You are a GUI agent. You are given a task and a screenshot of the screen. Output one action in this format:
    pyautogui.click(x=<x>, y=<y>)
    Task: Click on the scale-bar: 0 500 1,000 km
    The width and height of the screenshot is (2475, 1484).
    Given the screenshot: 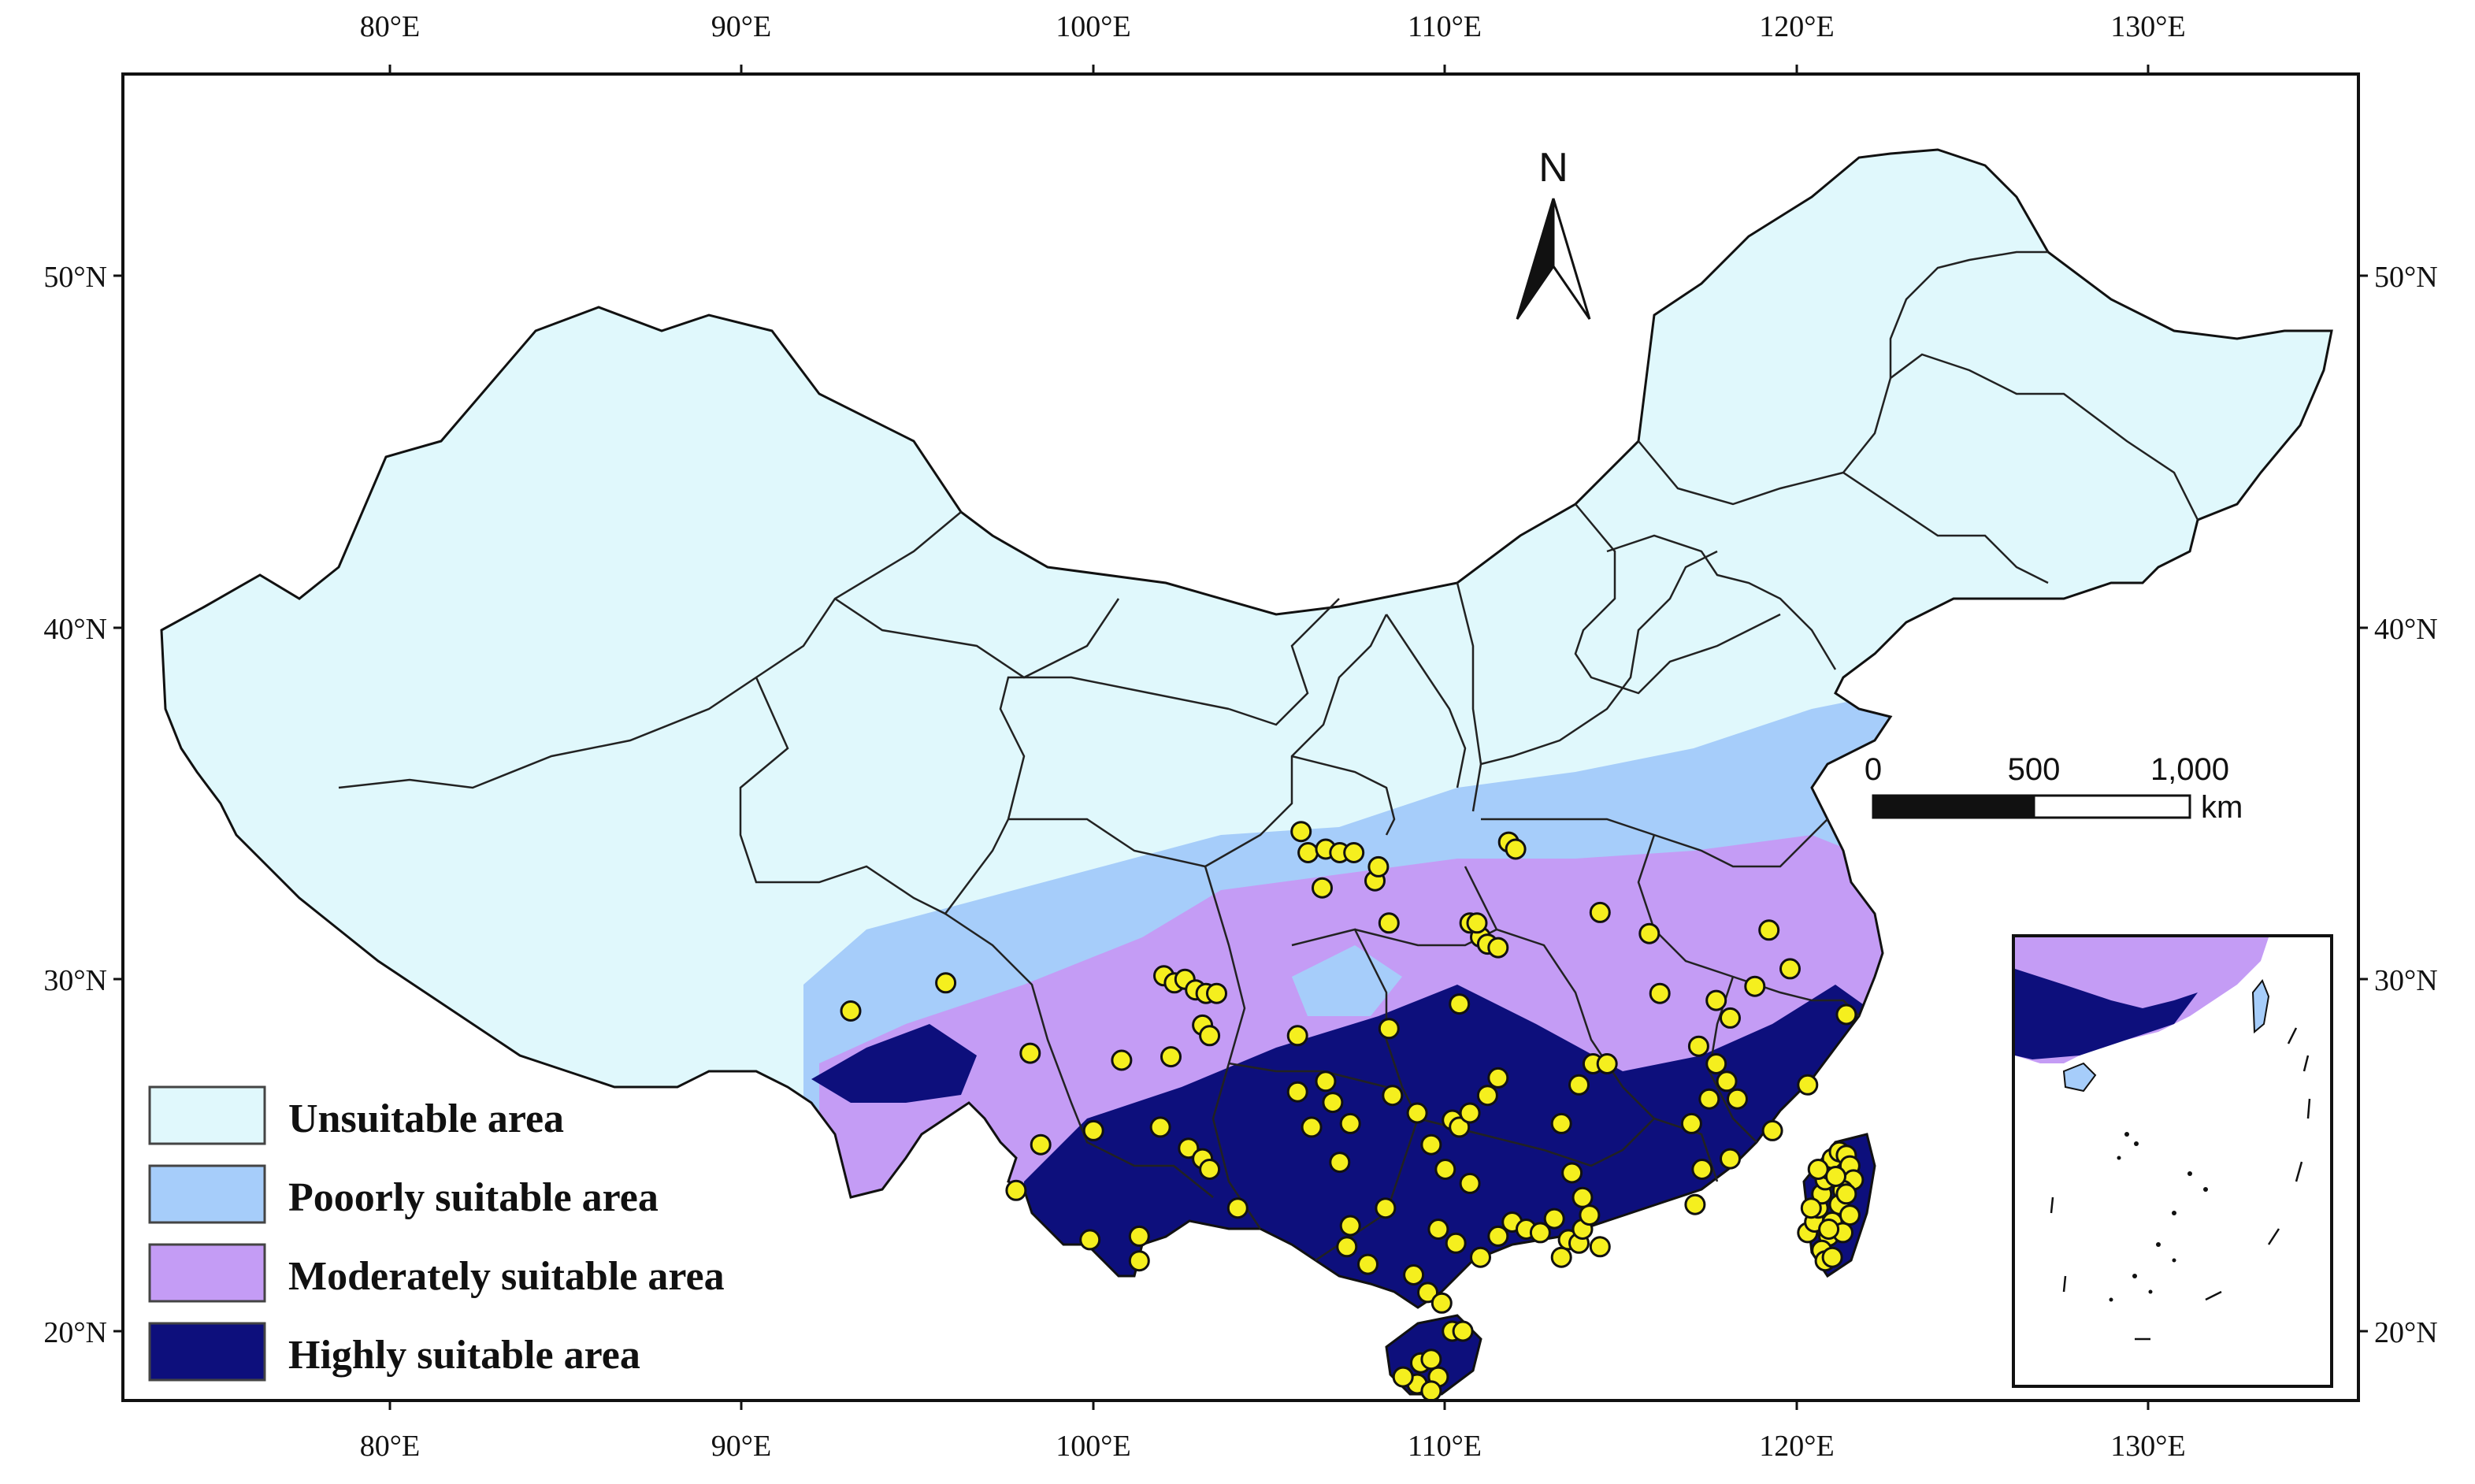 What is the action you would take?
    pyautogui.click(x=2054, y=789)
    